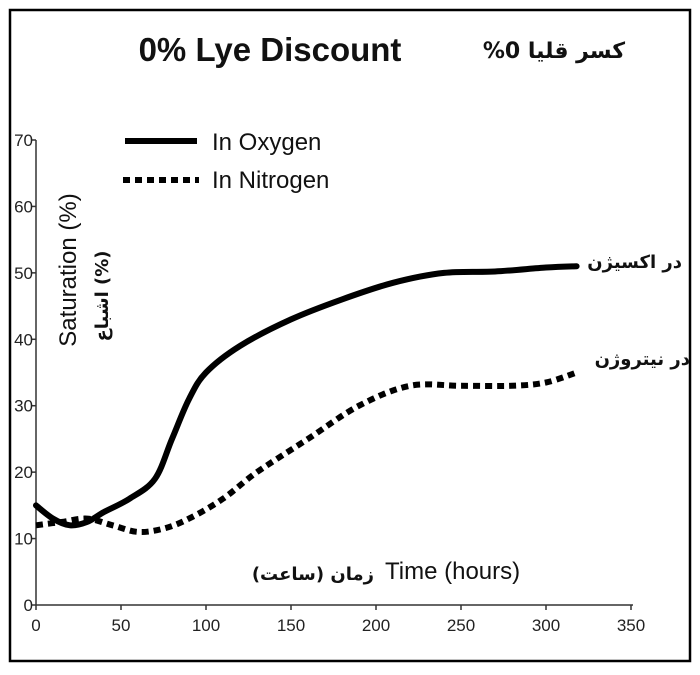 Image resolution: width=700 pixels, height=675 pixels. What do you see at coordinates (35, 625) in the screenshot?
I see `x-tick-label: 0` at bounding box center [35, 625].